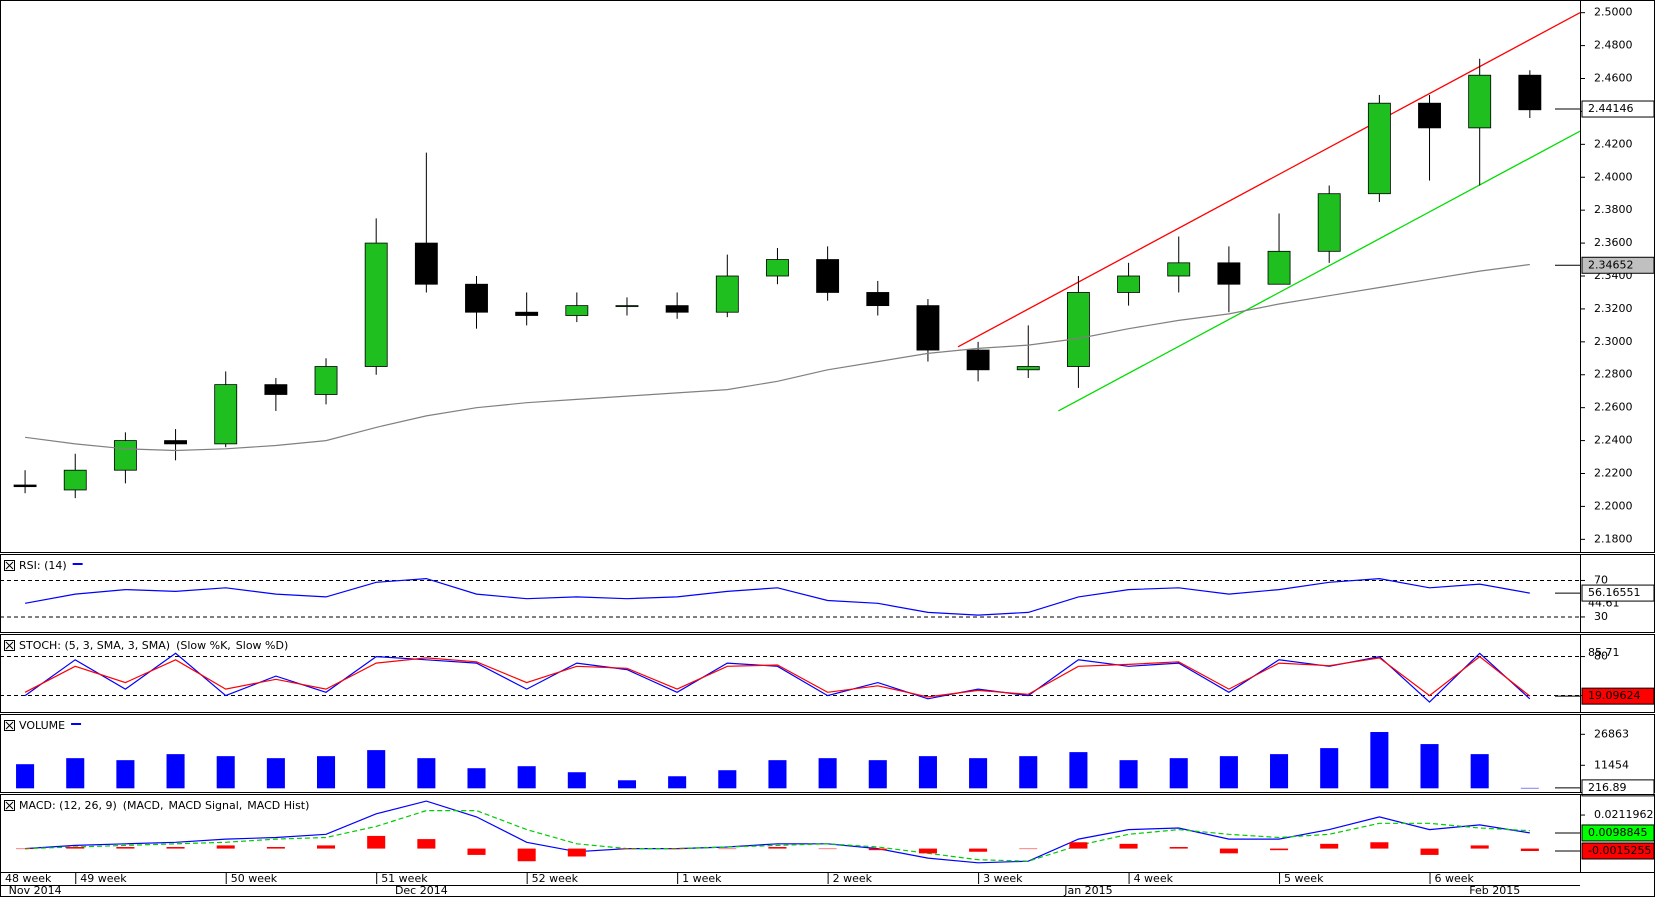 The height and width of the screenshot is (897, 1655). Describe the element at coordinates (1494, 890) in the screenshot. I see `month-label: Feb 2015` at that location.